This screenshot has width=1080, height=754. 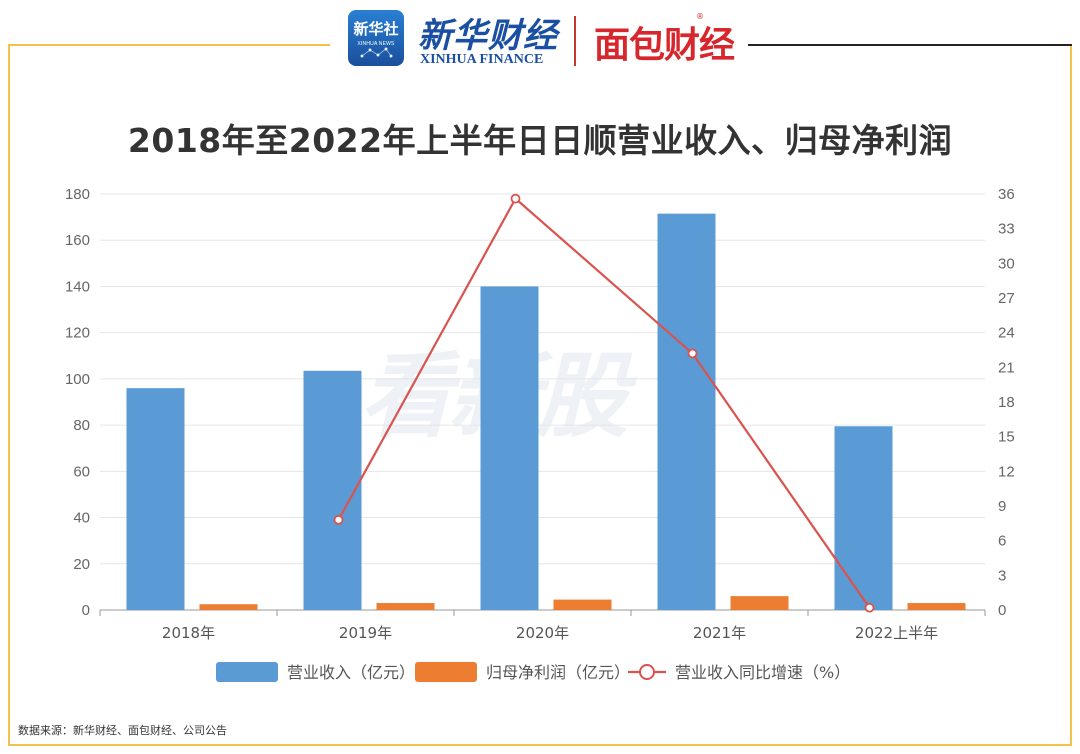 What do you see at coordinates (376, 29) in the screenshot?
I see `xinhua-badge-cn: 新华社` at bounding box center [376, 29].